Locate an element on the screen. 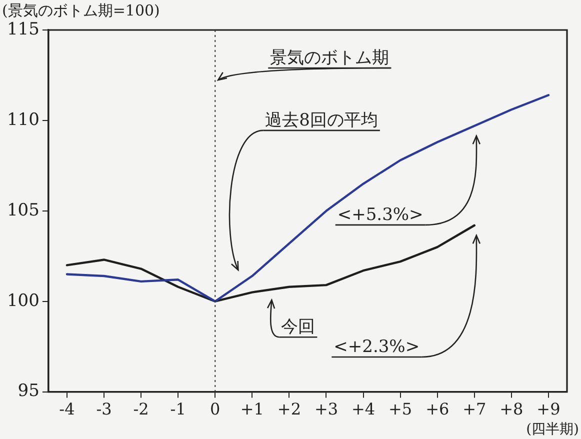 The image size is (581, 439). annotation: <+2.3%> is located at coordinates (377, 347).